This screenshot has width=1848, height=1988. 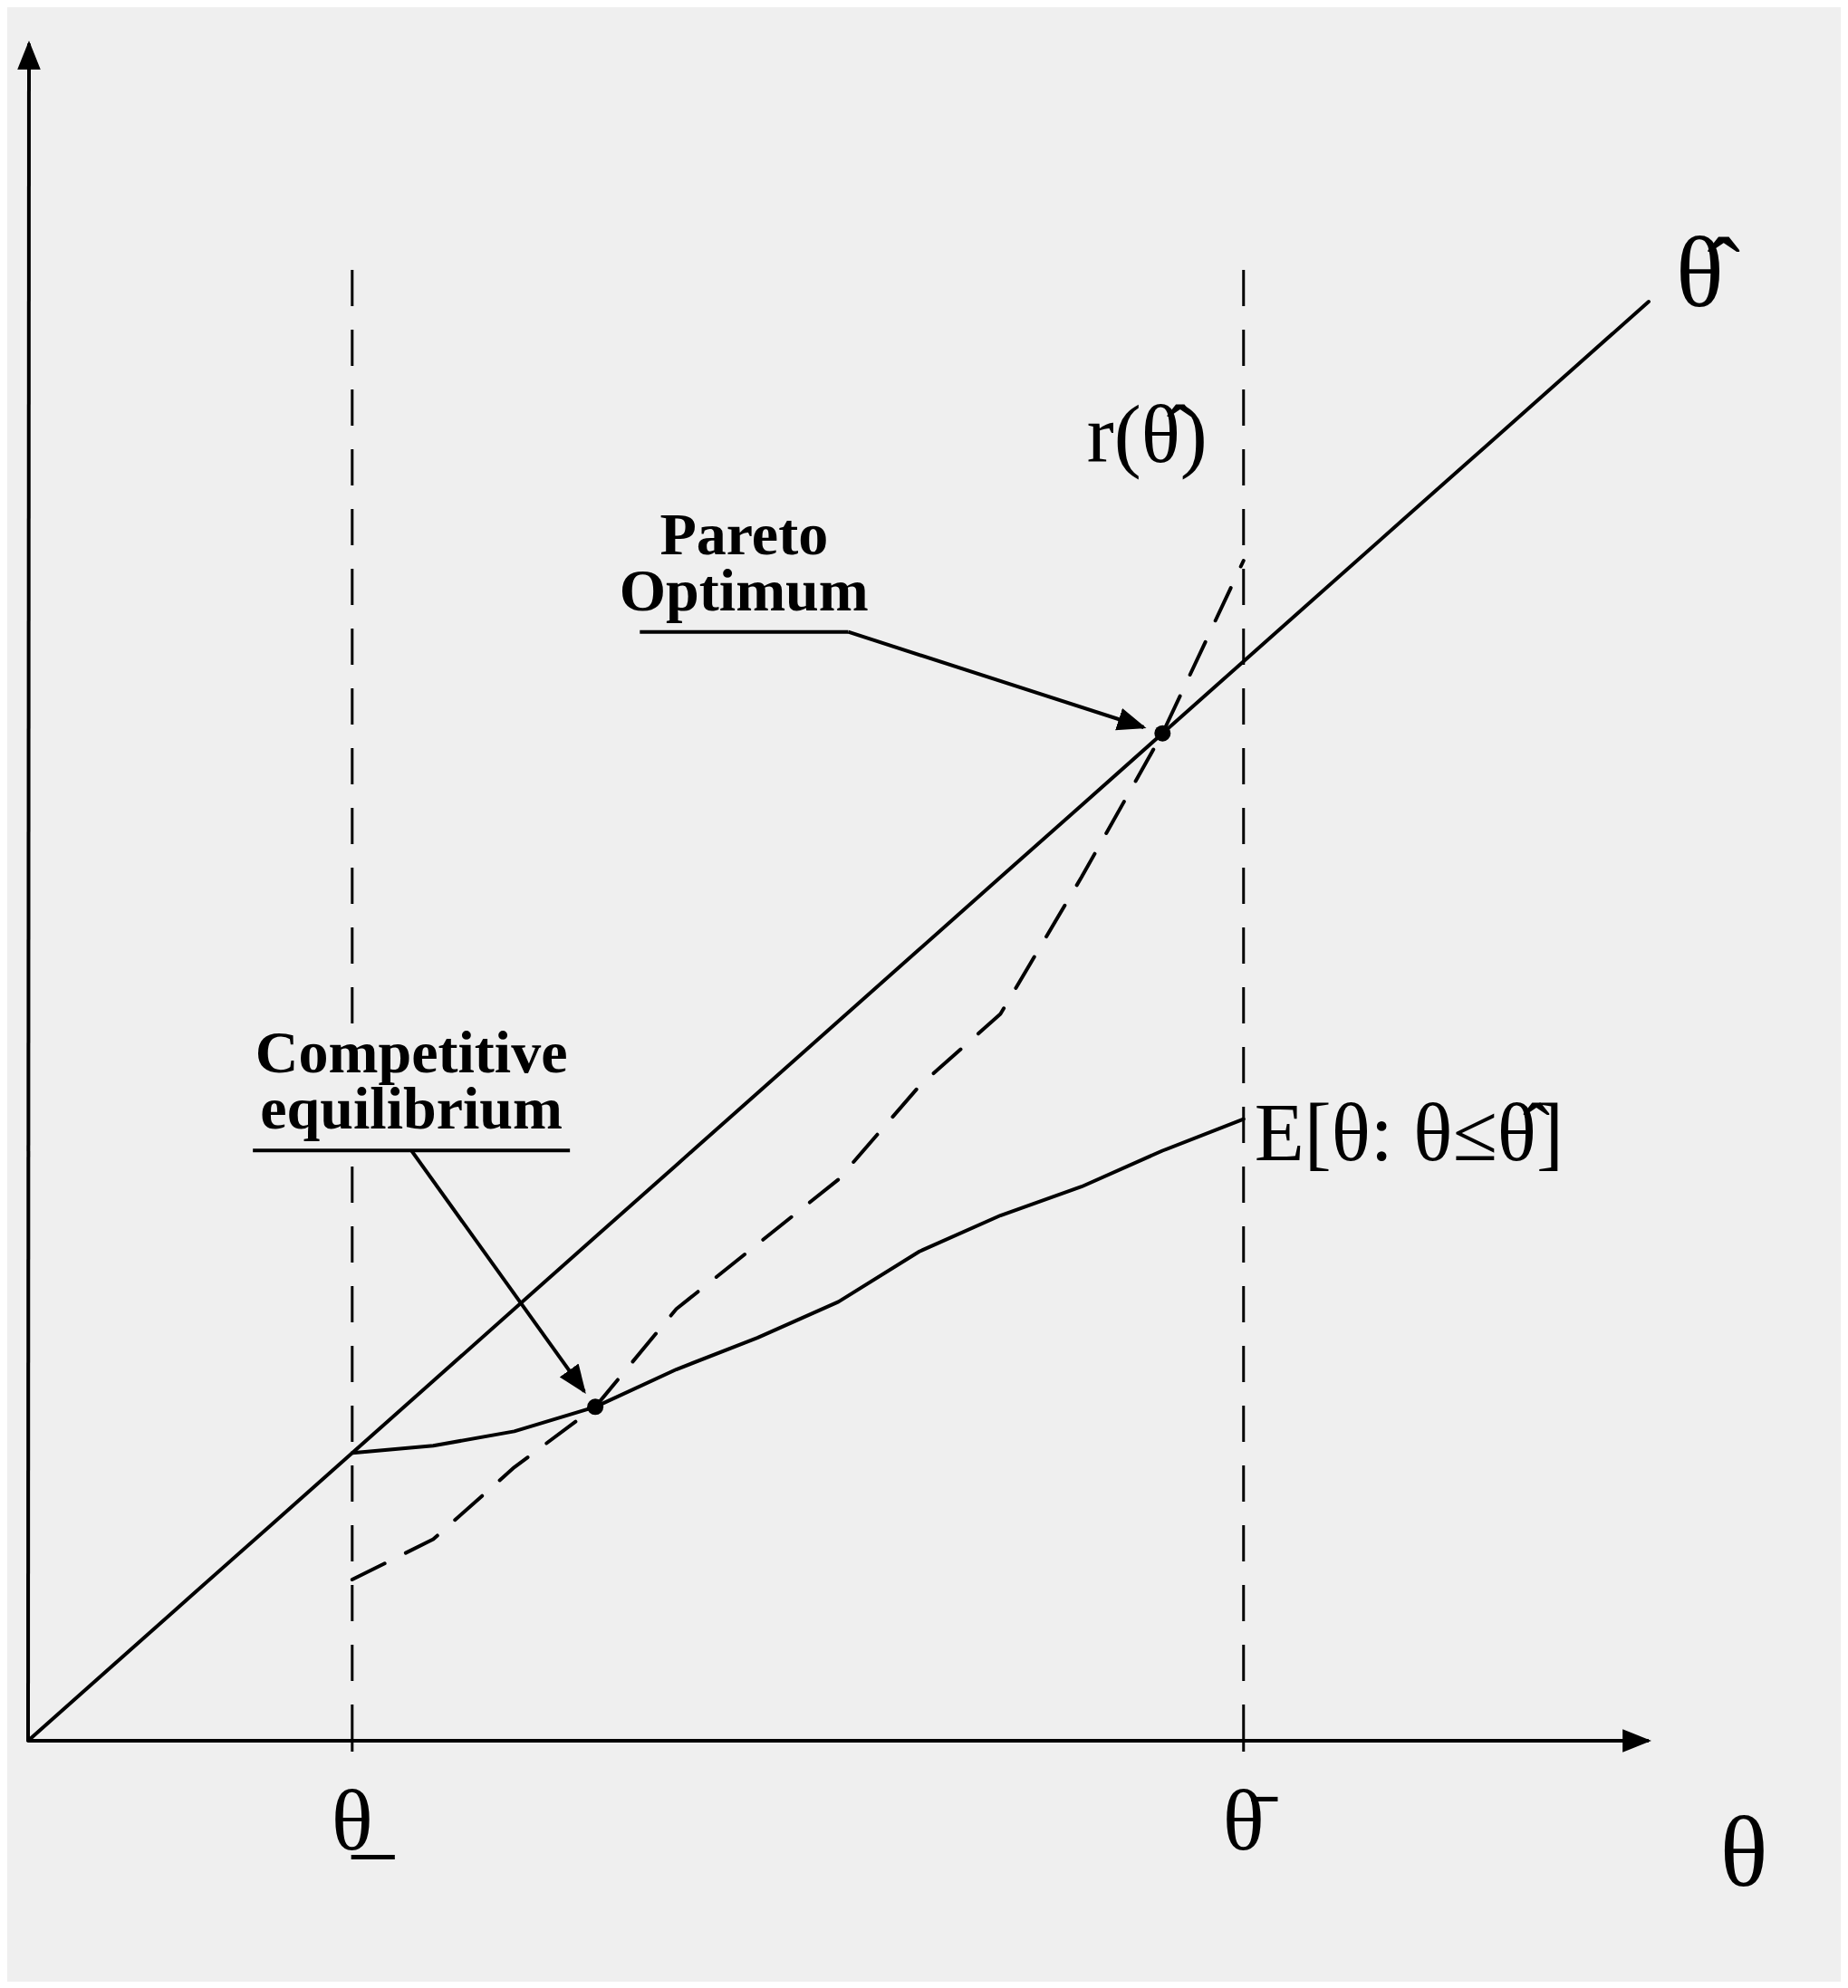 What do you see at coordinates (1250, 1820) in the screenshot?
I see `x-tick-label: θ̄` at bounding box center [1250, 1820].